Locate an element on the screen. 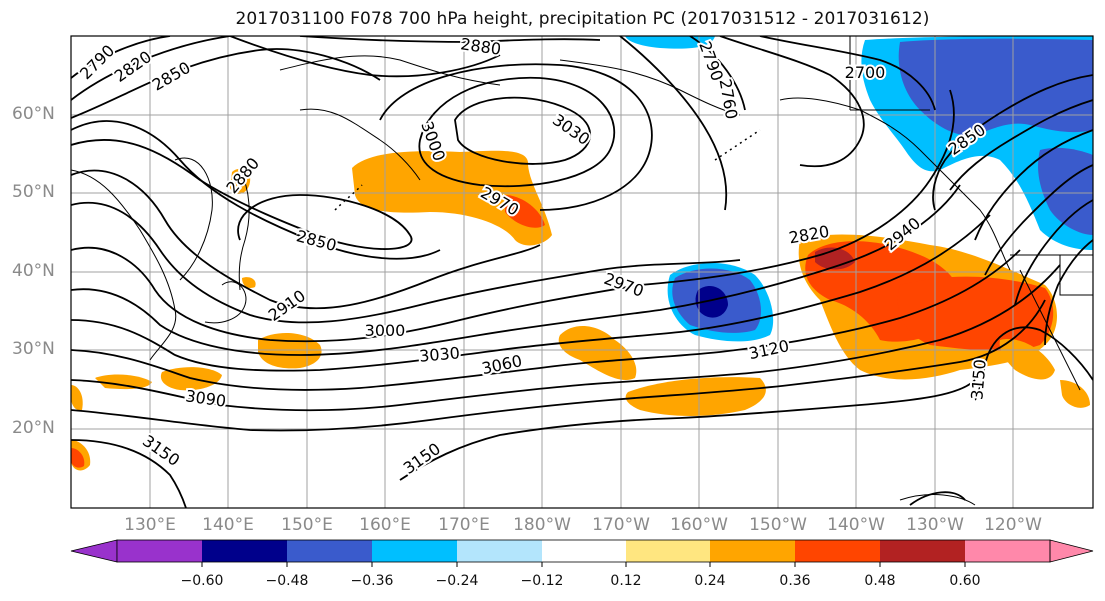 This screenshot has width=1105, height=601. lon-label: 130°W is located at coordinates (935, 525).